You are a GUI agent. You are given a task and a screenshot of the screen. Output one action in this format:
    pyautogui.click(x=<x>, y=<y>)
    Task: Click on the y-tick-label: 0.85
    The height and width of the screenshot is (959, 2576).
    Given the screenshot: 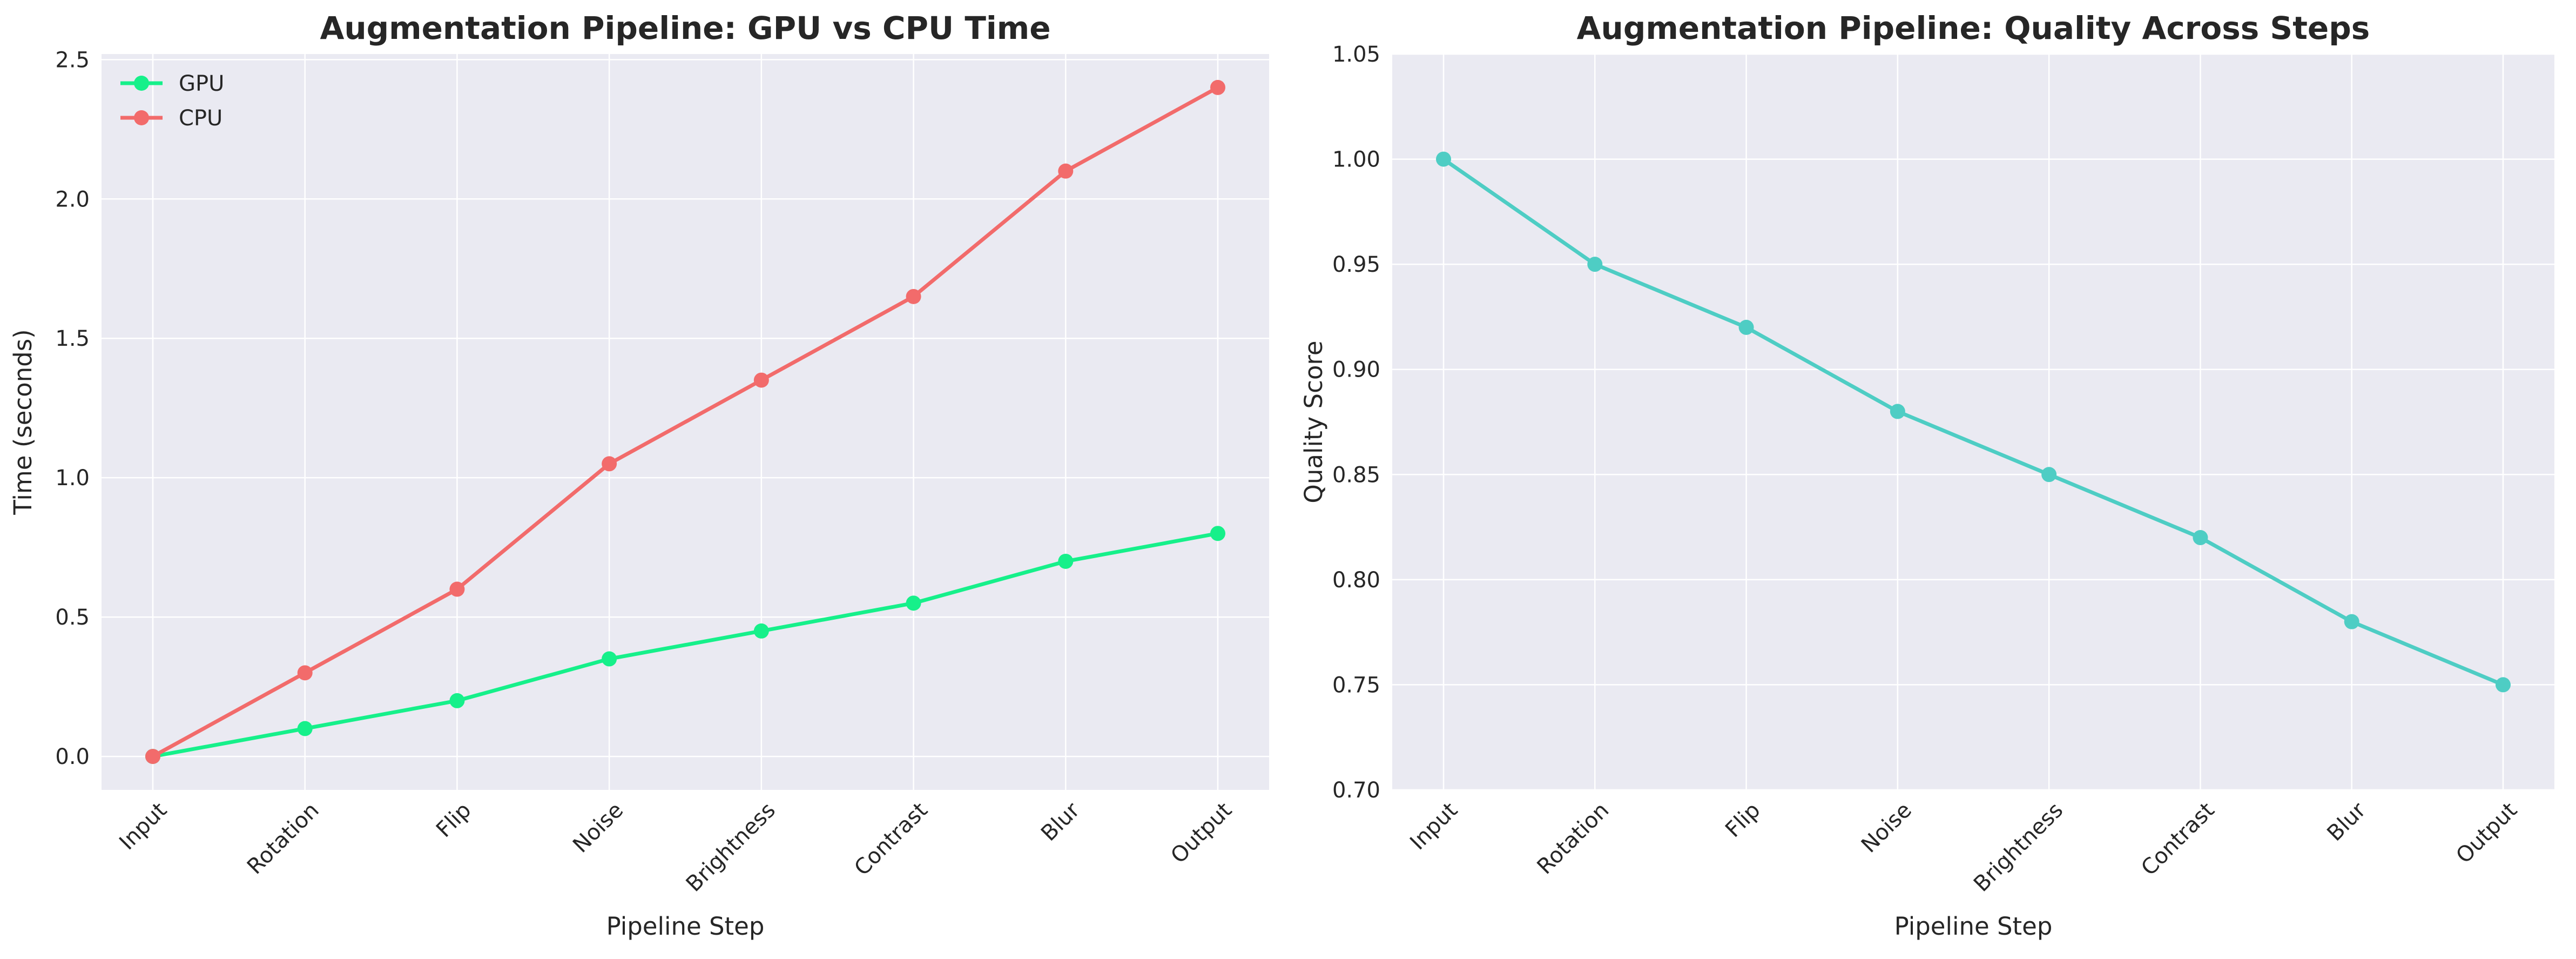 What is the action you would take?
    pyautogui.click(x=1356, y=474)
    